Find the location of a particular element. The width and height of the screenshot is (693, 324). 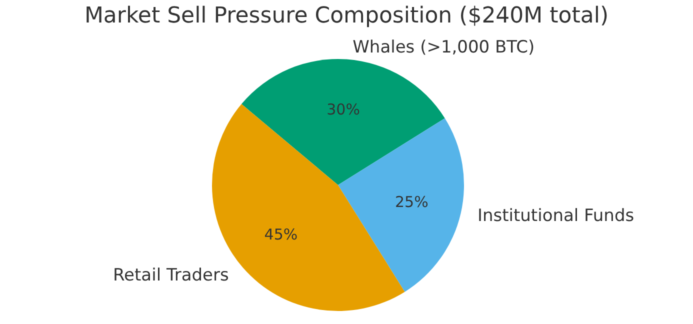

data-label: 25% is located at coordinates (411, 202).